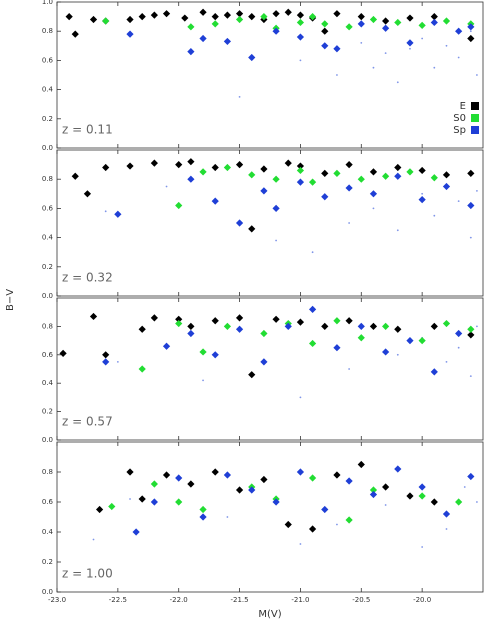 The height and width of the screenshot is (623, 485). Describe the element at coordinates (57, 600) in the screenshot. I see `x-tick-label: -23.0` at that location.